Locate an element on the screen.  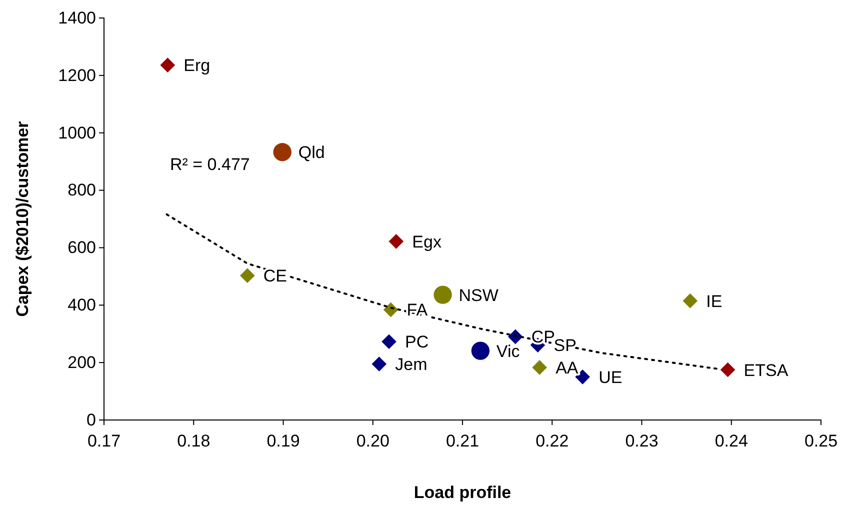
y-tick-label: 0 is located at coordinates (91, 420).